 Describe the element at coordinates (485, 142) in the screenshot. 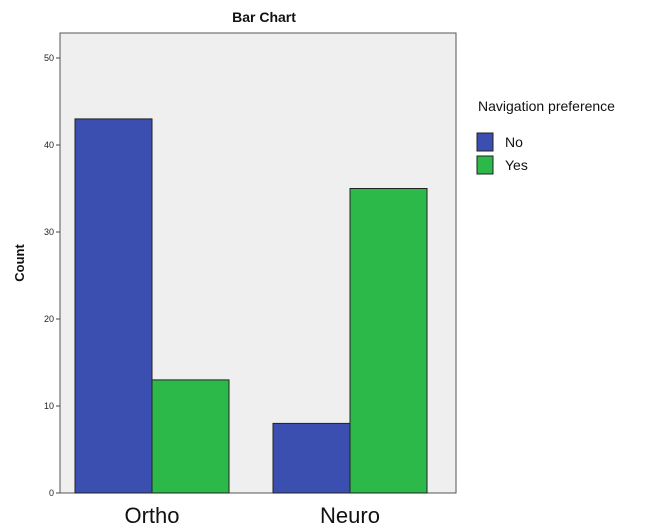

I see `legend-swatch-no` at that location.